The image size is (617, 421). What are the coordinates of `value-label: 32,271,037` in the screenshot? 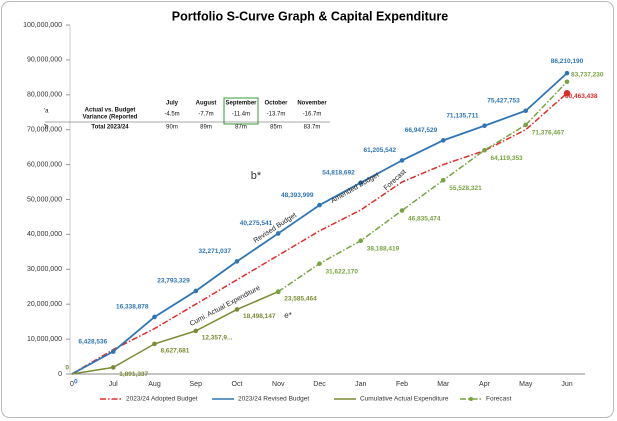 It's located at (214, 251).